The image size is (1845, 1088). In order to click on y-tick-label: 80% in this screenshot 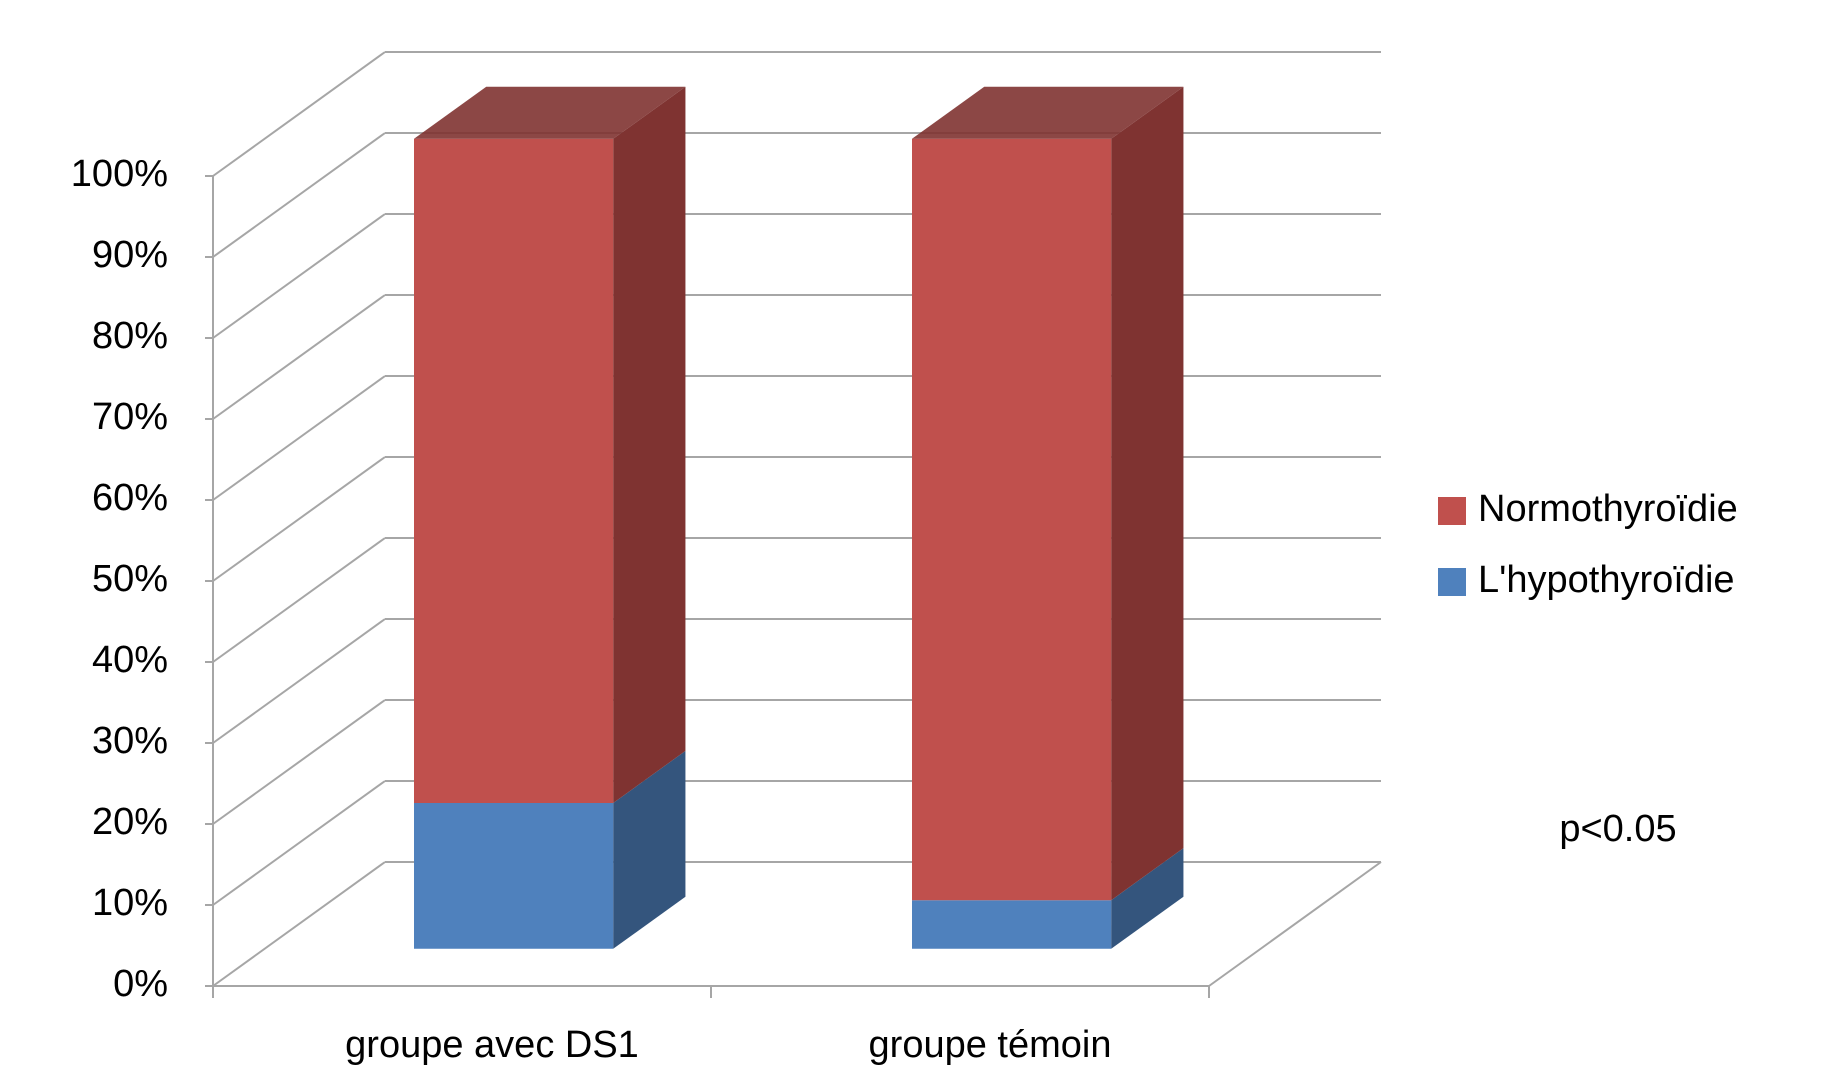, I will do `click(130, 336)`.